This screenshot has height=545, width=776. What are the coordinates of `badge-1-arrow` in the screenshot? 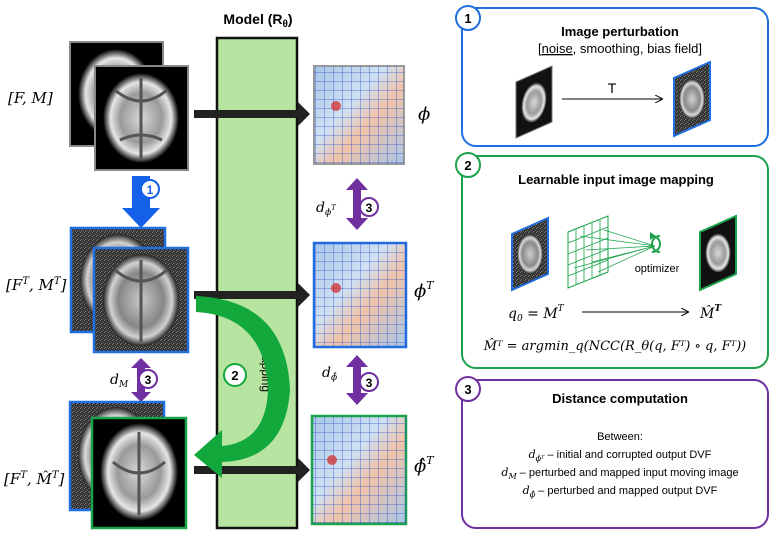 It's located at (150, 189).